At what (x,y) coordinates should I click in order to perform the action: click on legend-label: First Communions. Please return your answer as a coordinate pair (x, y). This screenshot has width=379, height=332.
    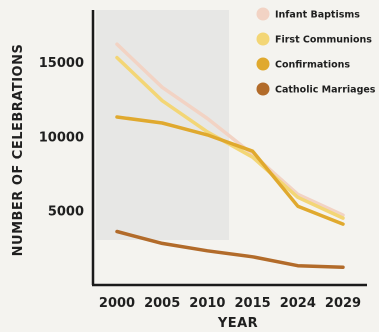
    Looking at the image, I should click on (323, 40).